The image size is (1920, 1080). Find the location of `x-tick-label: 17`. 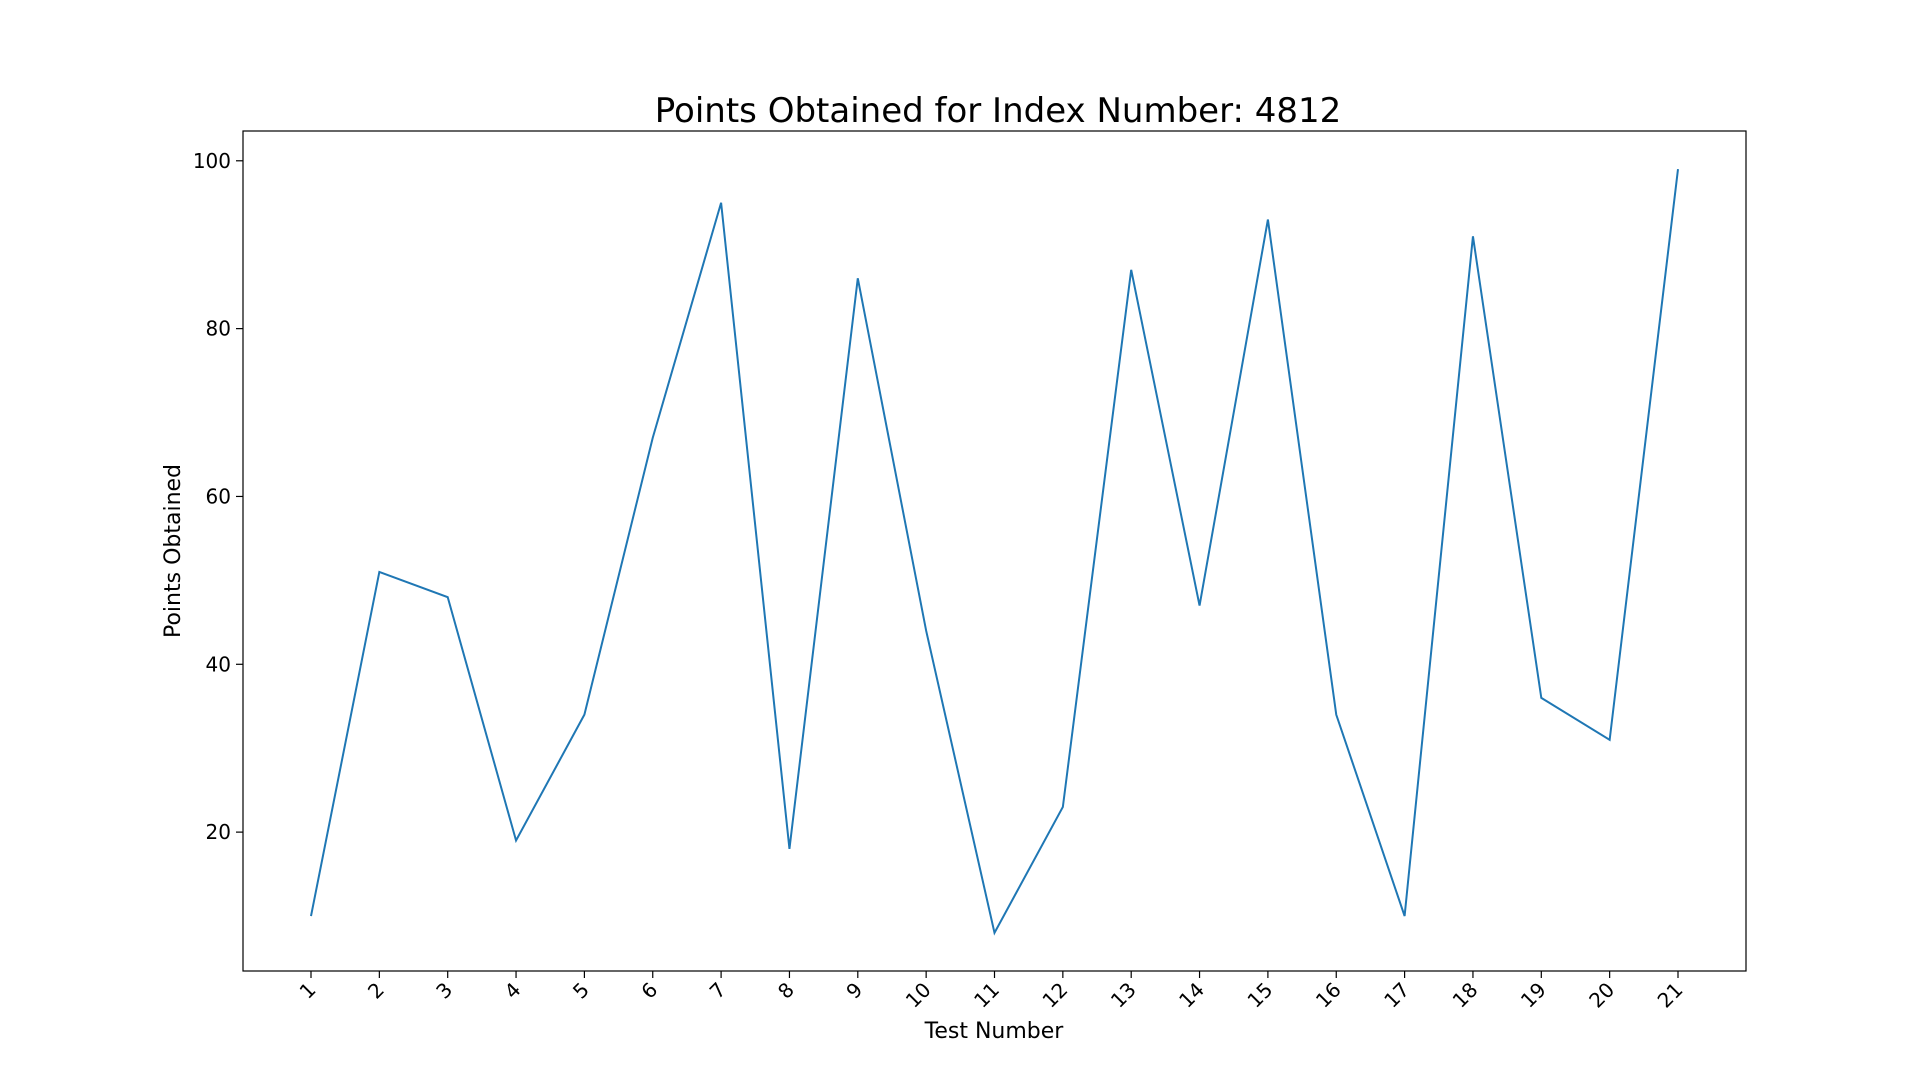

x-tick-label: 17 is located at coordinates (1396, 995).